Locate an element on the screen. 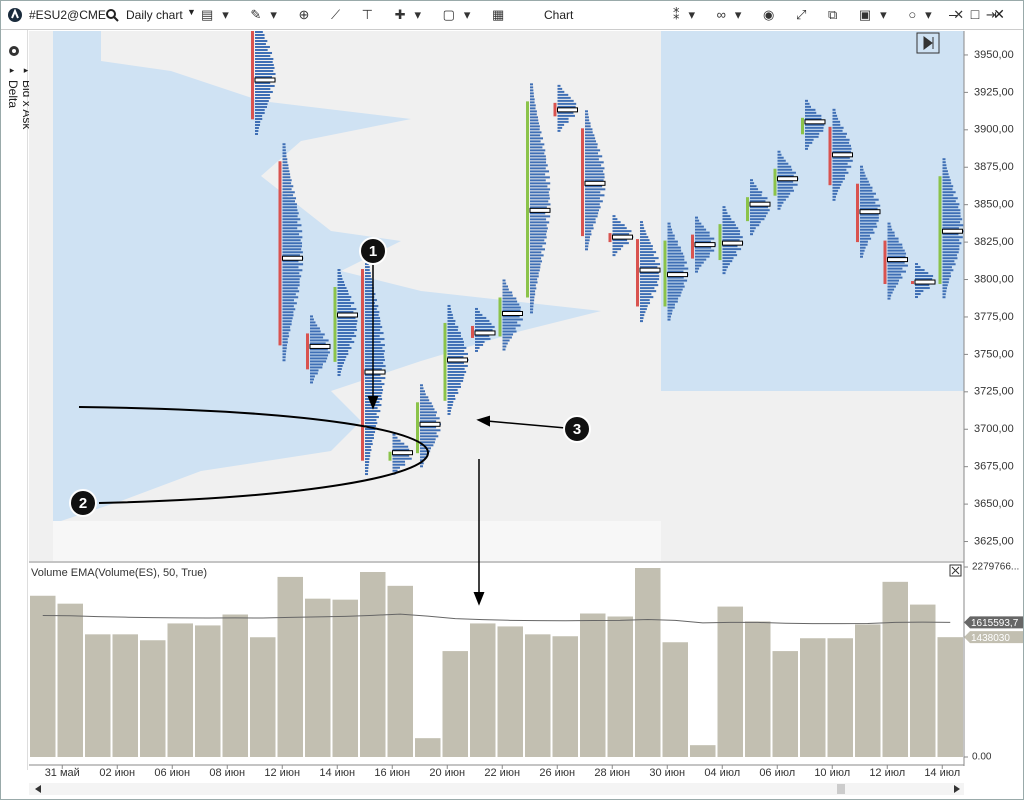  symbol: #ESU2@CME is located at coordinates (67, 15).